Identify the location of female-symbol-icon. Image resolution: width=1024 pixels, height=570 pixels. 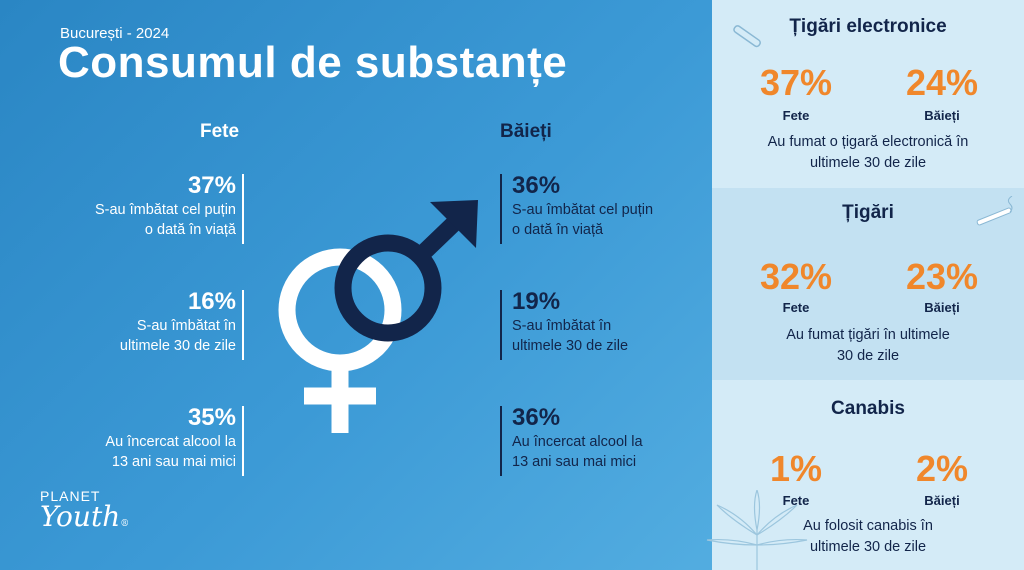
(340, 340).